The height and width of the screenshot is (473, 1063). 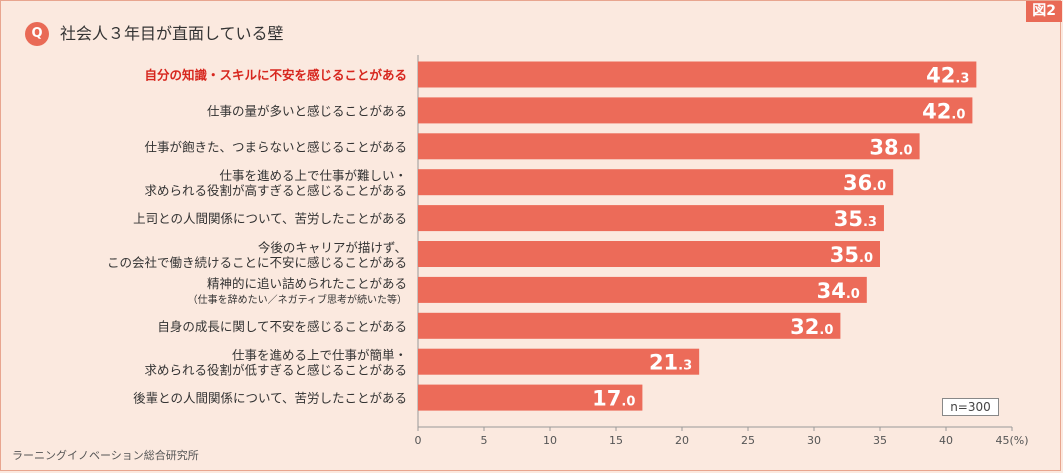 What do you see at coordinates (613, 399) in the screenshot?
I see `bar-value-label: 17.0` at bounding box center [613, 399].